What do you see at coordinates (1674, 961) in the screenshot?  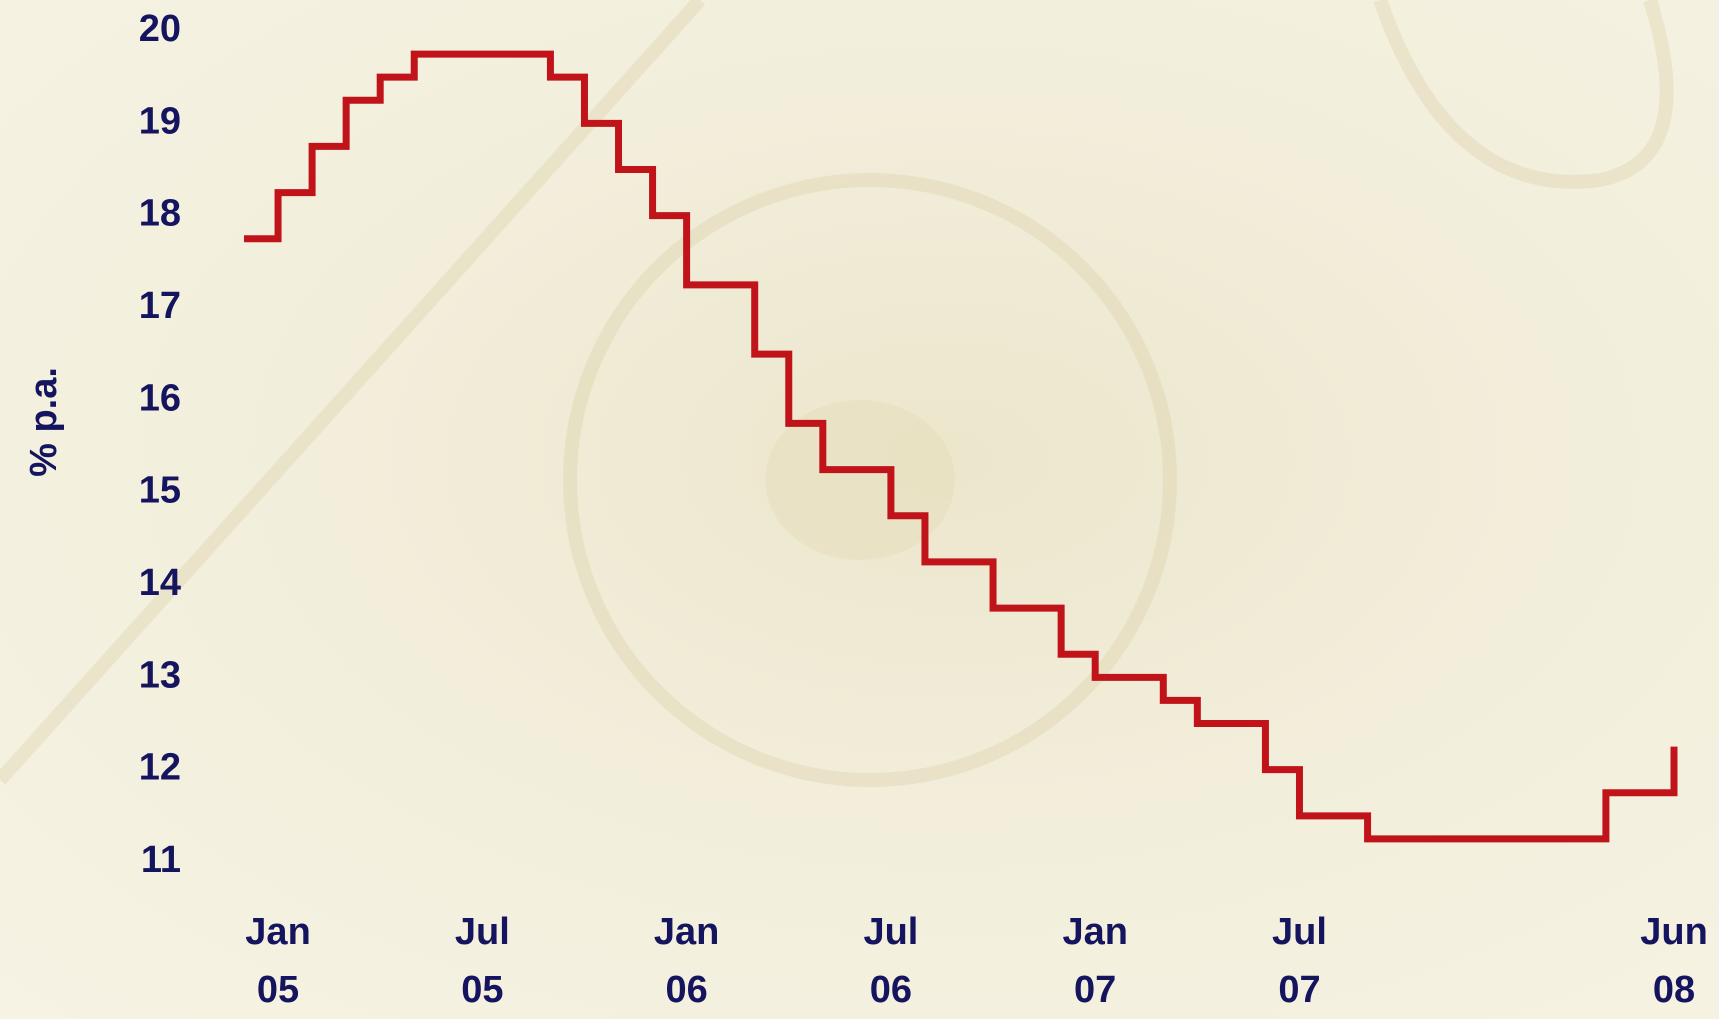 I see `x-tick-label: Jun 08` at bounding box center [1674, 961].